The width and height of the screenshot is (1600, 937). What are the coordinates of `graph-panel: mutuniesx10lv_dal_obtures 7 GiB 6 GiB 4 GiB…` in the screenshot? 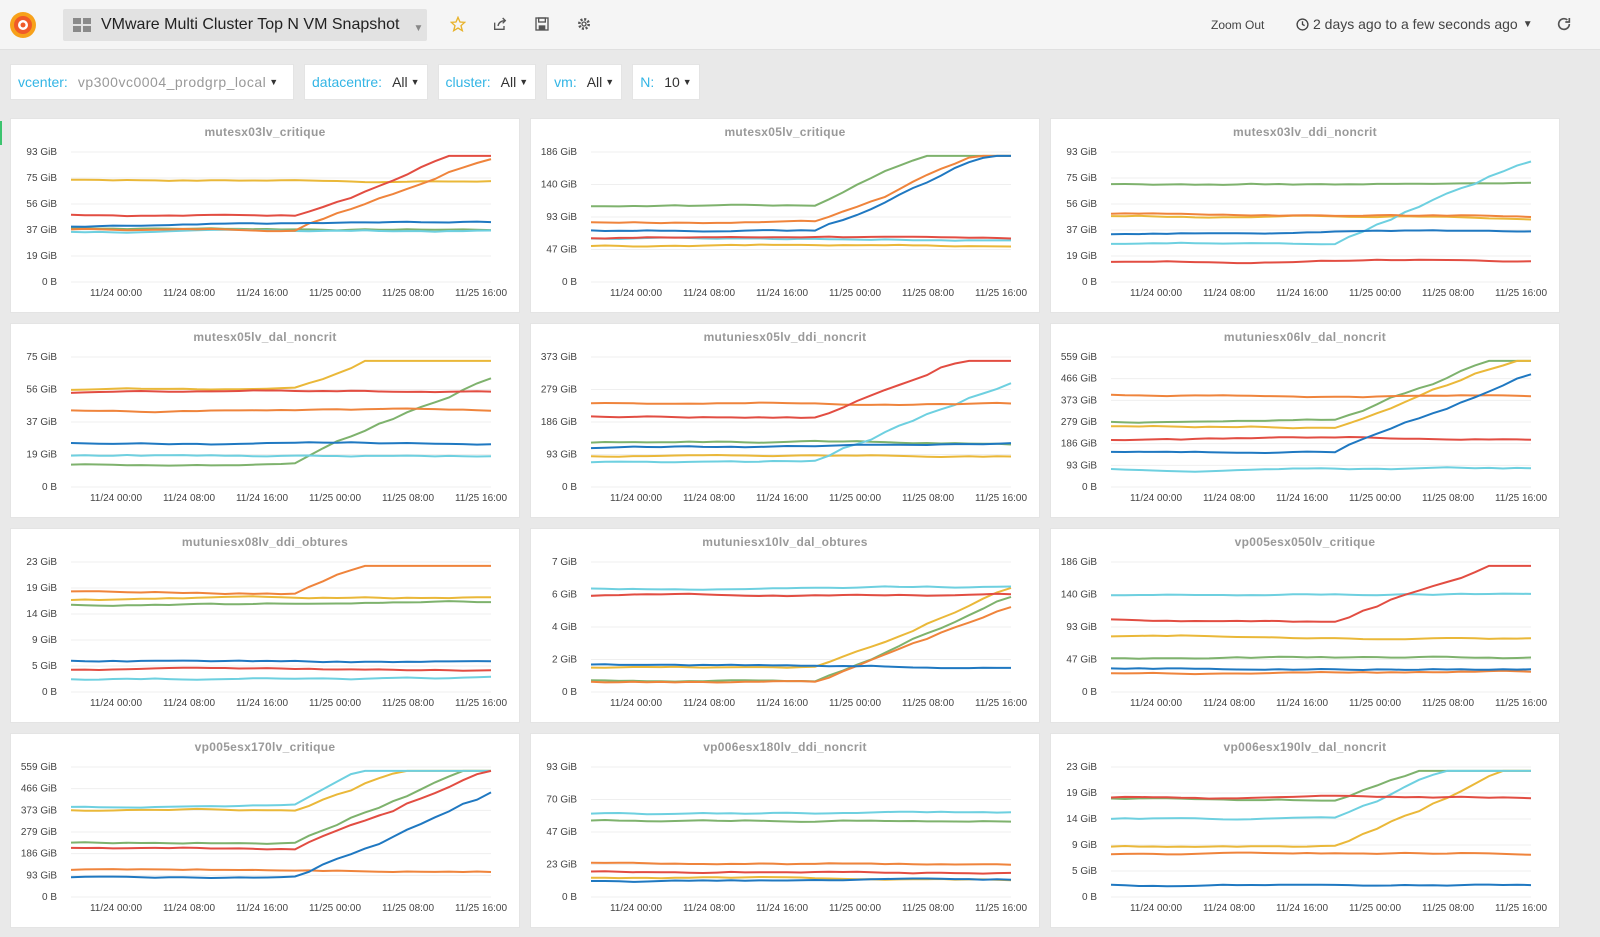 It's located at (785, 625).